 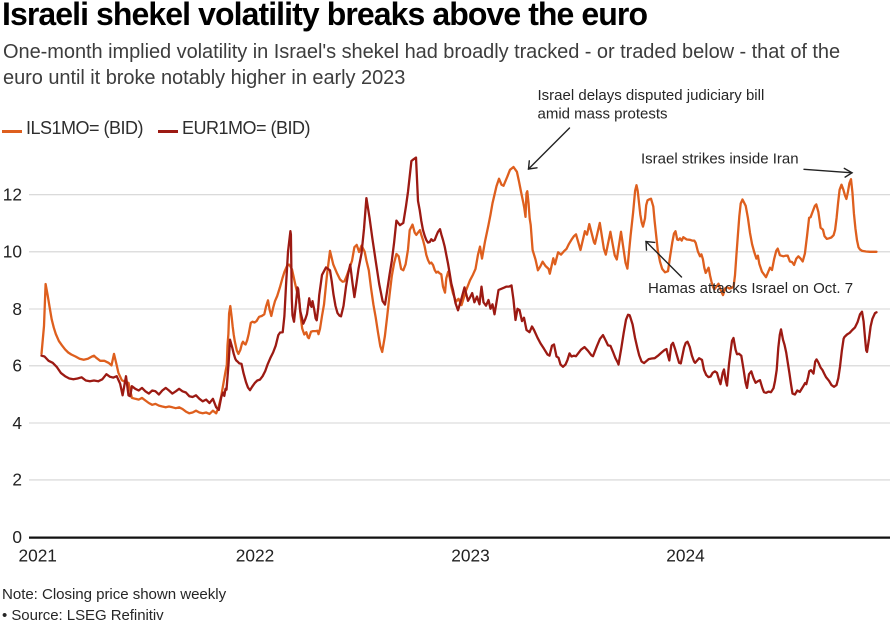 What do you see at coordinates (720, 159) in the screenshot?
I see `svg-text: Israel strikes inside Iran` at bounding box center [720, 159].